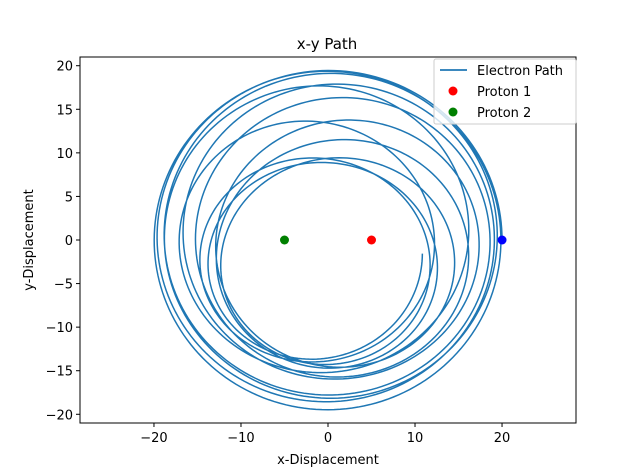 This screenshot has height=476, width=640. I want to click on legend-box, so click(505, 91).